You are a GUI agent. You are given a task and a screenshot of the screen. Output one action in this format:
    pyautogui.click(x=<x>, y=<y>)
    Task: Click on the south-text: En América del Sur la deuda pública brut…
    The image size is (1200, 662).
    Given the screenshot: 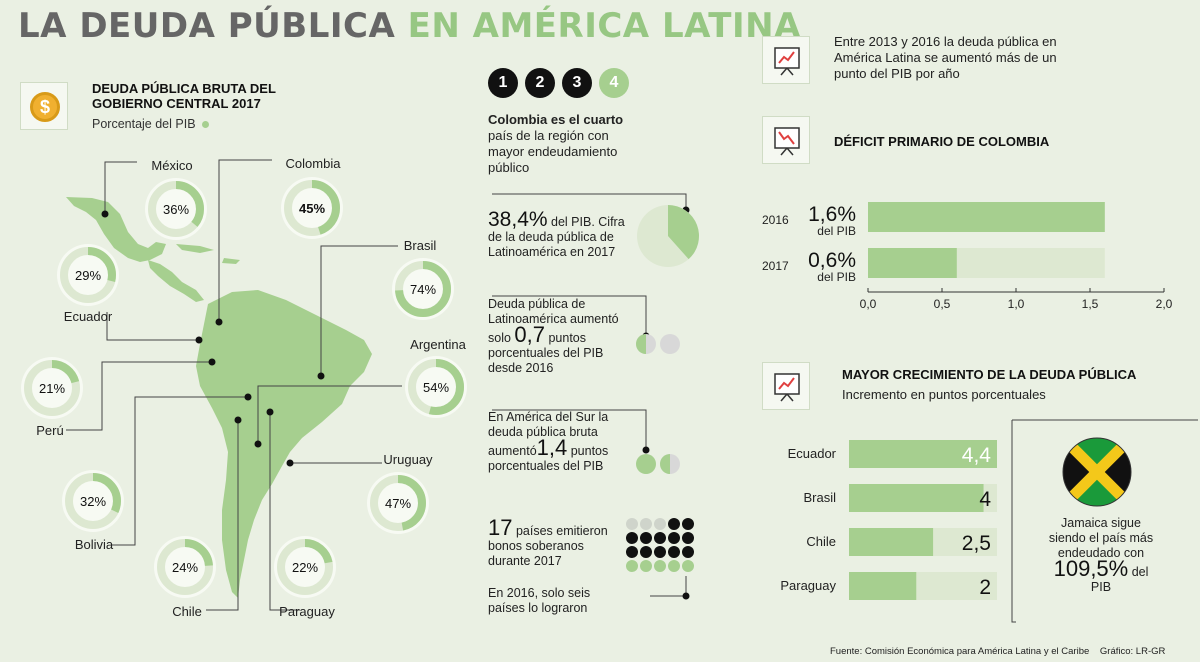 What is the action you would take?
    pyautogui.click(x=563, y=442)
    